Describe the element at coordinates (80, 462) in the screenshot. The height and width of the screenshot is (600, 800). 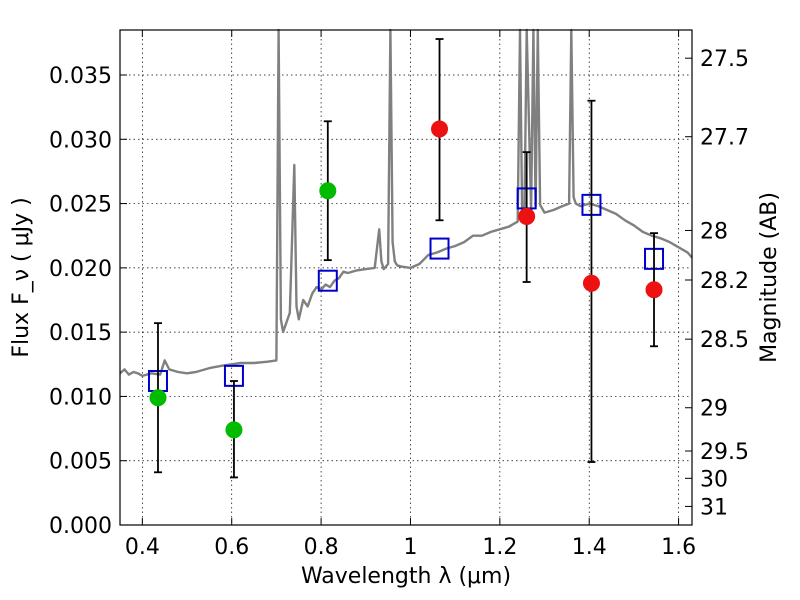
I see `y-tick-label: 0.005` at that location.